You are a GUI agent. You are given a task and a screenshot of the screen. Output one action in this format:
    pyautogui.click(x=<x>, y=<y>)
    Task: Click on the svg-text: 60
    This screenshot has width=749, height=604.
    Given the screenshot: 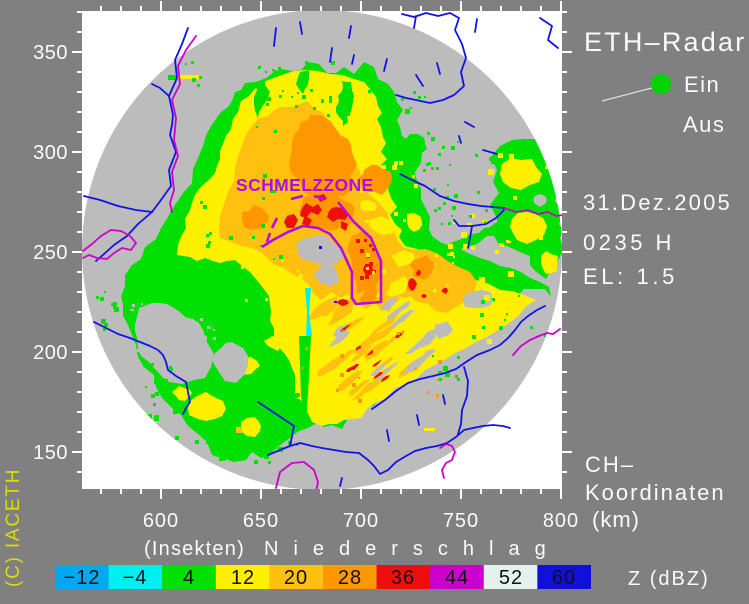 What is the action you would take?
    pyautogui.click(x=564, y=578)
    